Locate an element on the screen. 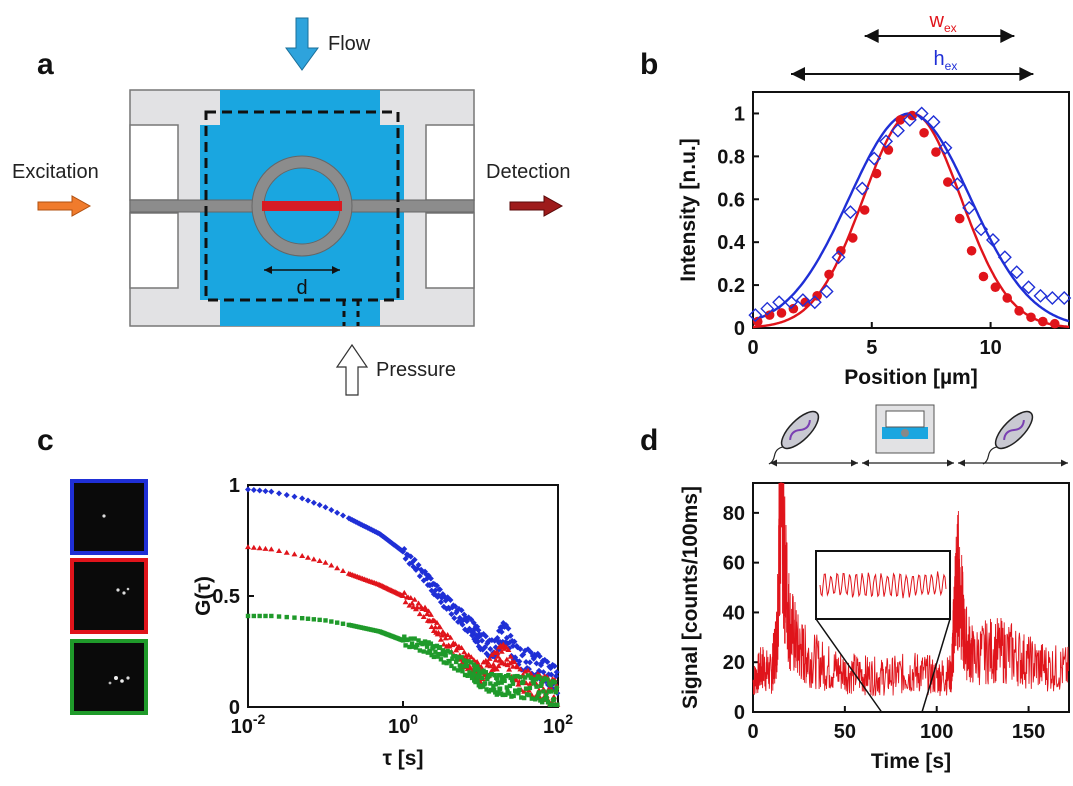  chart-c-autocorrelation: 10-2 100 102 0 0.5 1 τ [s] G(τ) is located at coordinates (382, 622).